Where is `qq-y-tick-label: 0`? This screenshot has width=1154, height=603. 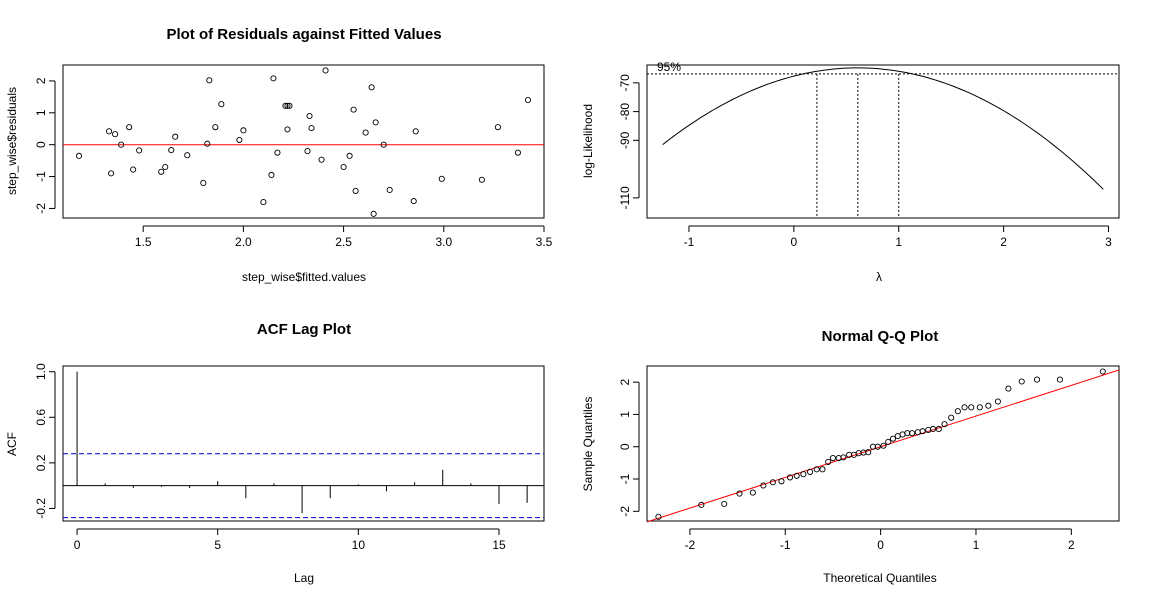 qq-y-tick-label: 0 is located at coordinates (625, 446).